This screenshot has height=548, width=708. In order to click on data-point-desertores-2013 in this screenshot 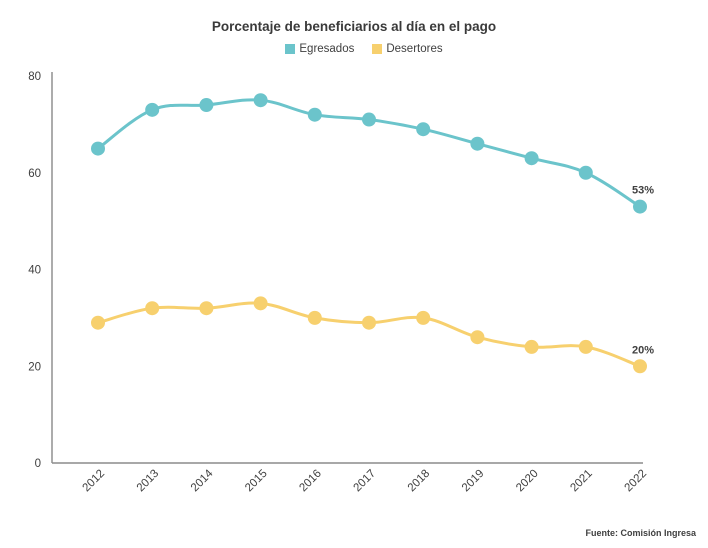, I will do `click(152, 308)`.